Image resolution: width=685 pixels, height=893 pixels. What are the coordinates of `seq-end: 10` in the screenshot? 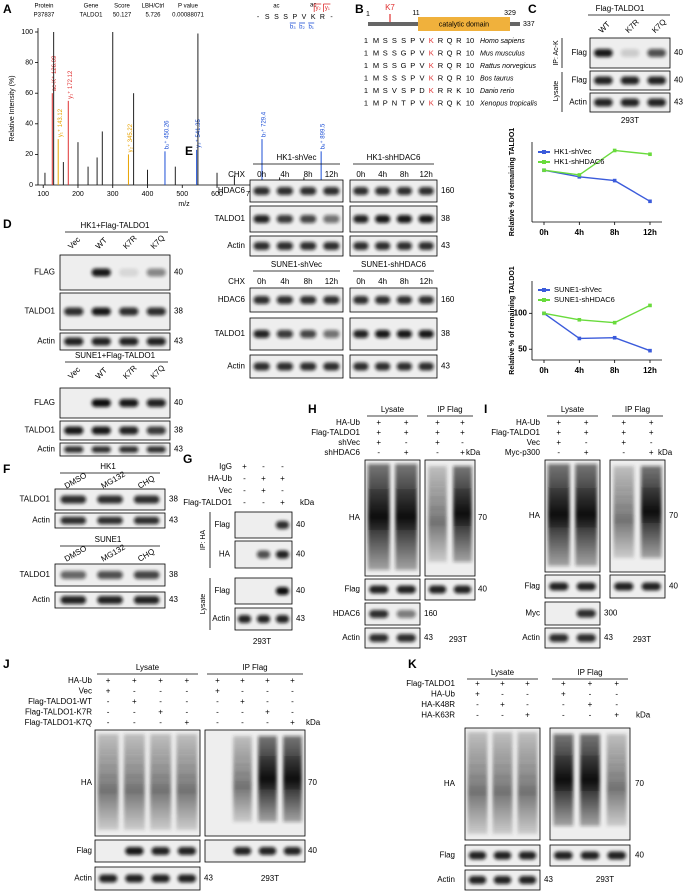 It's located at (470, 65).